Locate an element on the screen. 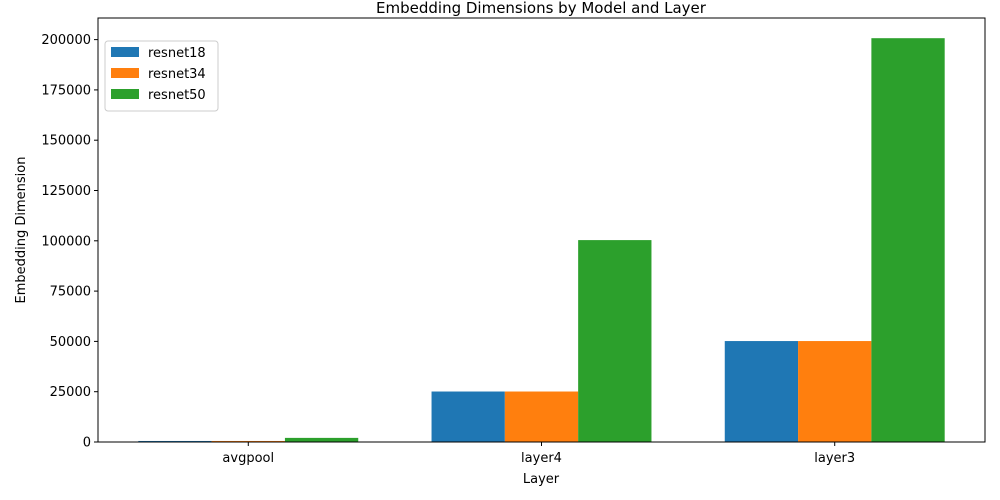 Image resolution: width=1000 pixels, height=500 pixels. x-tick-label: layer4 is located at coordinates (541, 458).